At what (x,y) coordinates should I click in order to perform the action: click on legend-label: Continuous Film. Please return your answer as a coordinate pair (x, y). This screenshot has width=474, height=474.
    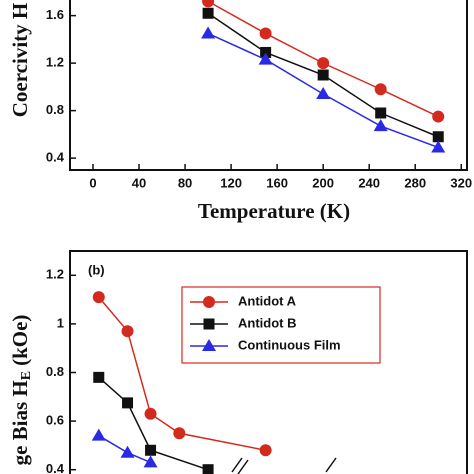
    Looking at the image, I should click on (289, 344).